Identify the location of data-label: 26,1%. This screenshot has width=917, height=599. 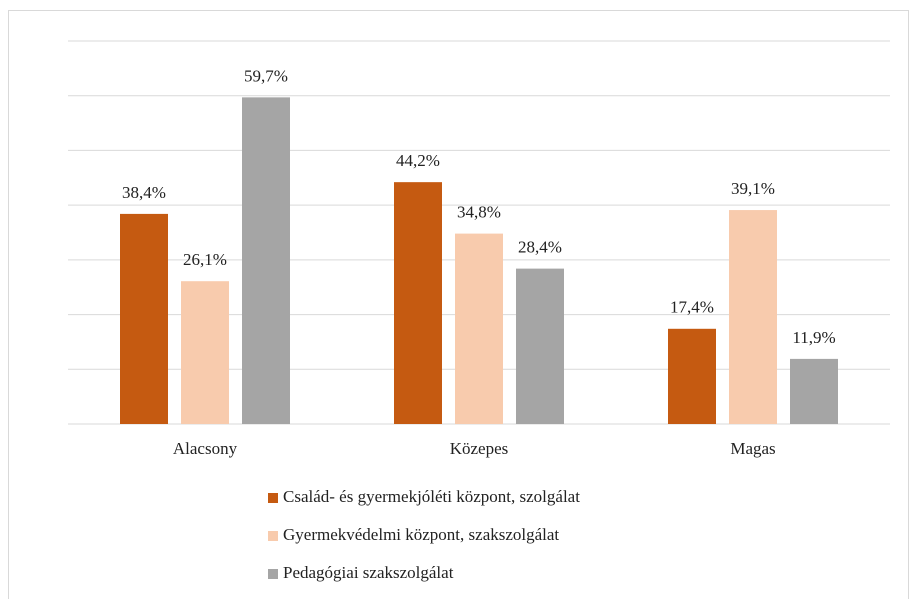
(205, 259).